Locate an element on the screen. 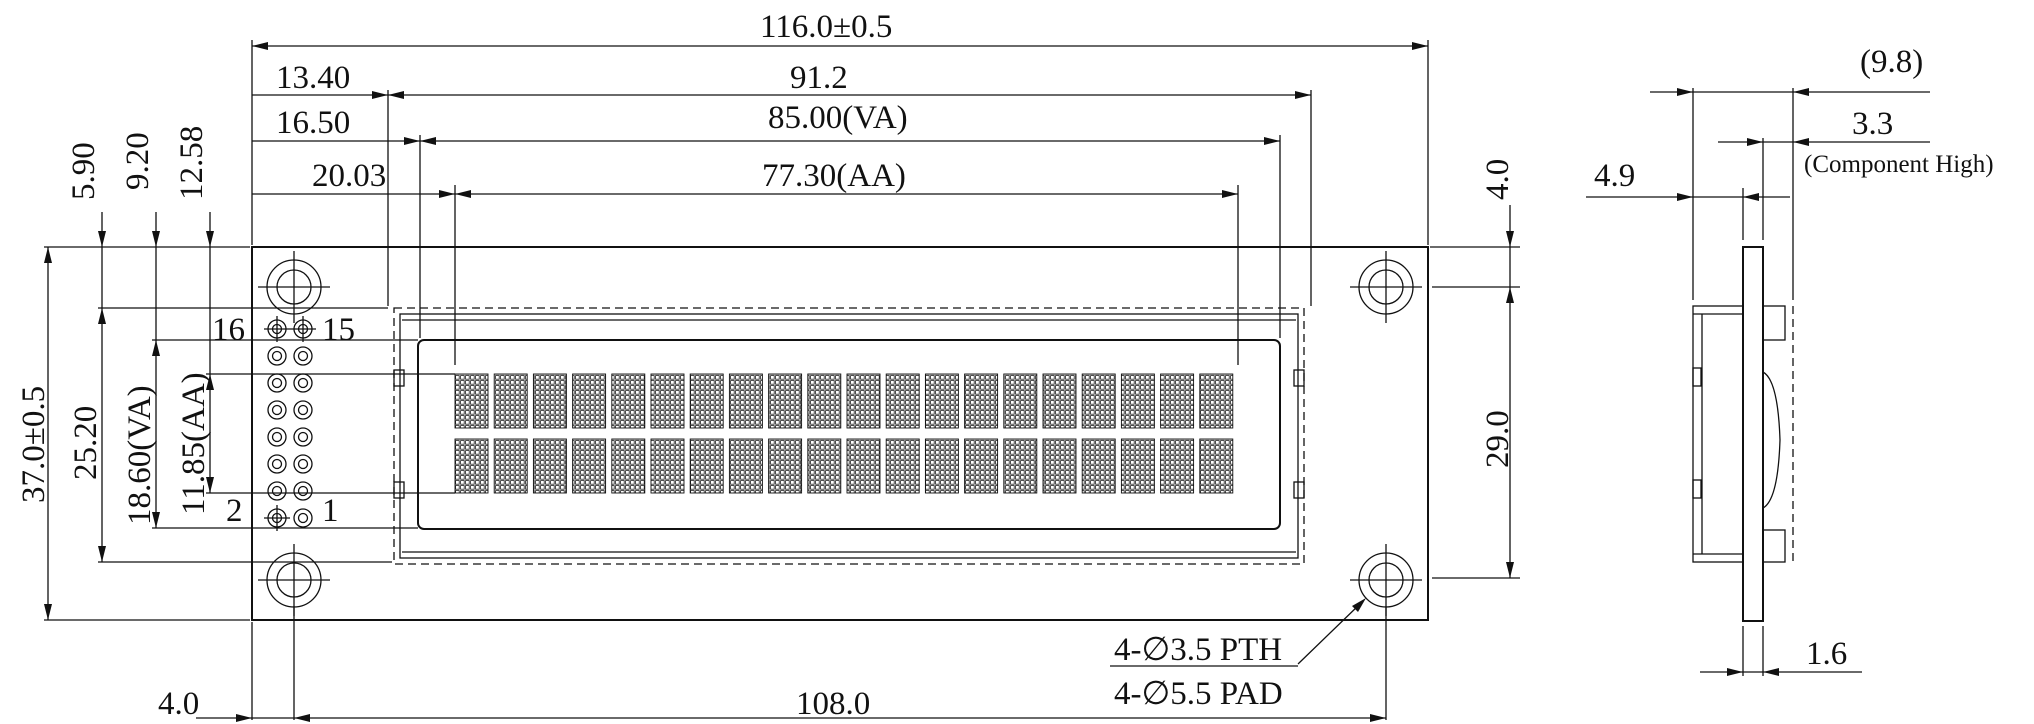  dim-13-40: 13.40 is located at coordinates (313, 78).